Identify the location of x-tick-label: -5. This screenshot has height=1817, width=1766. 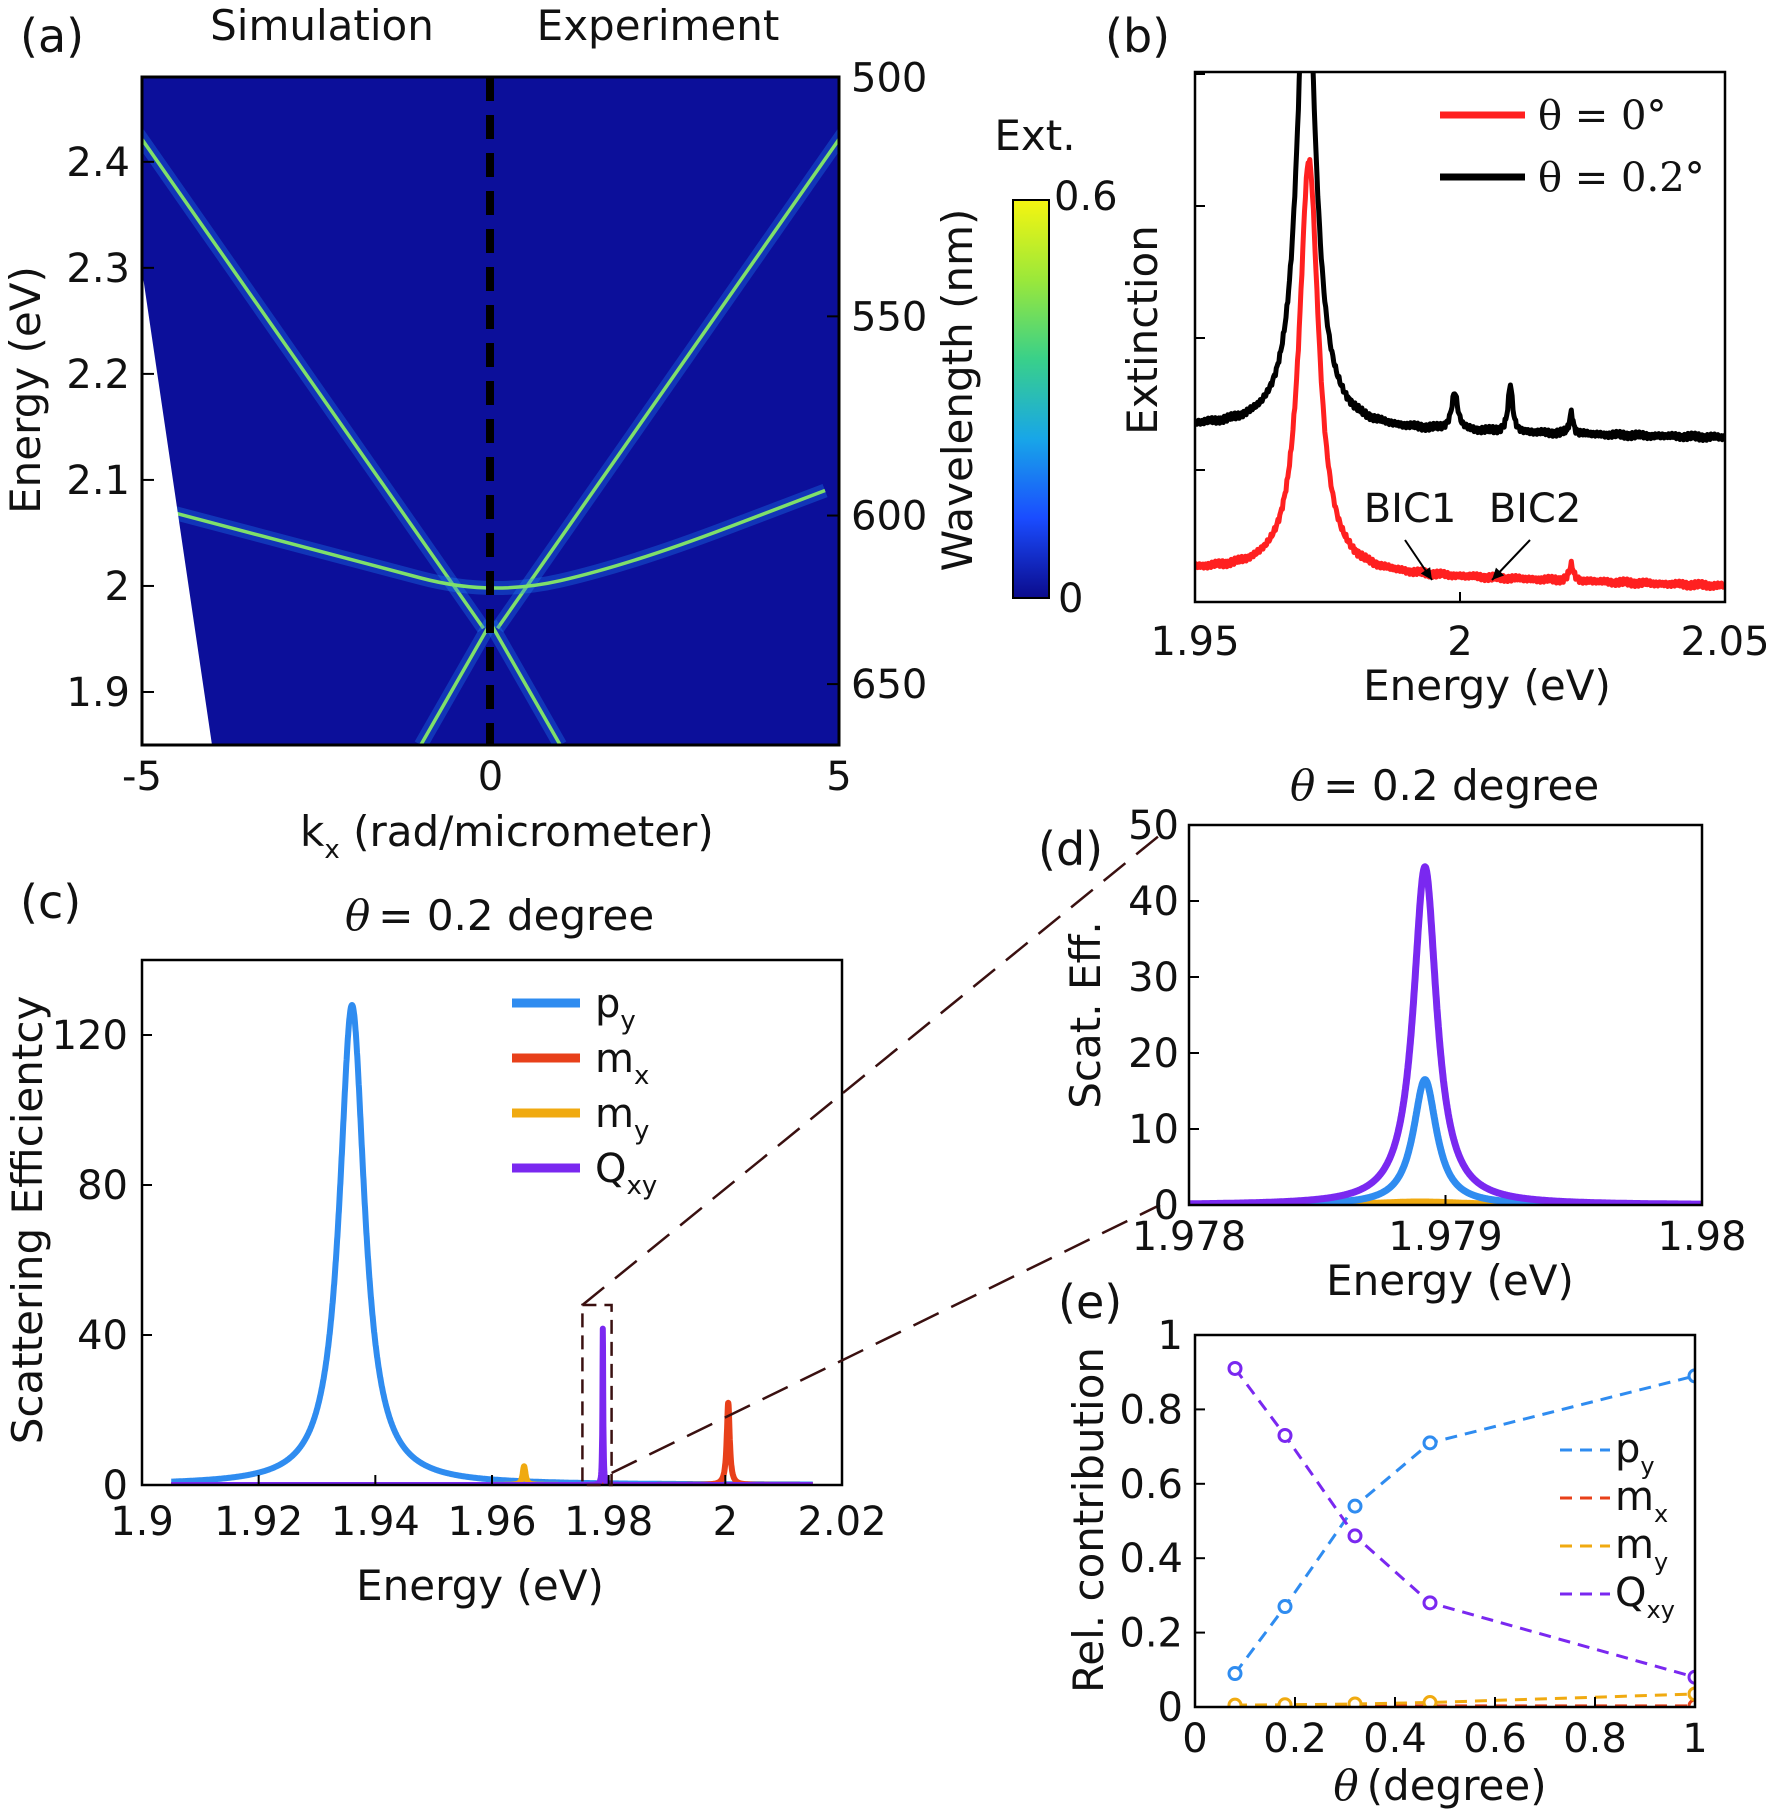
(142, 777).